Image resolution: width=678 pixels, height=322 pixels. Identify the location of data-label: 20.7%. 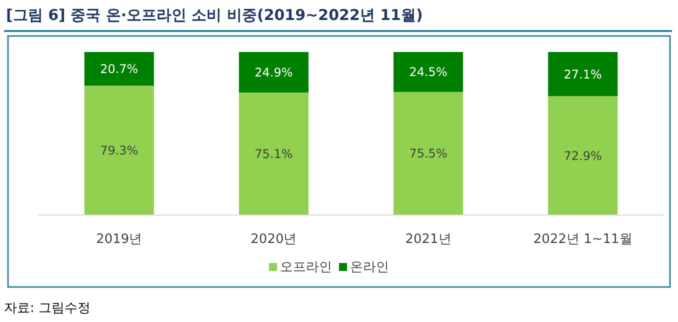
(119, 69).